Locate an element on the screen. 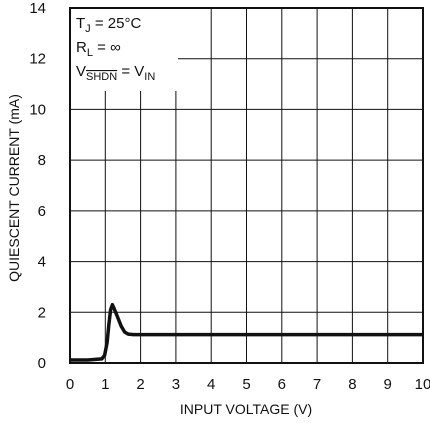 The width and height of the screenshot is (430, 423). annotation-vshdn: VSHDN = VIN is located at coordinates (115, 73).